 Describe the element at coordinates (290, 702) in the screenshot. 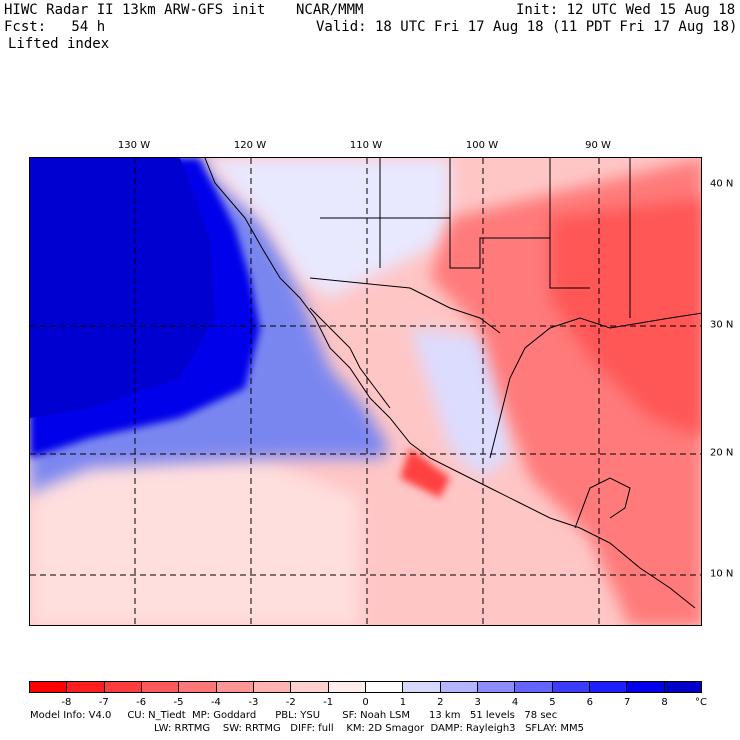

I see `colorbar-tick-label: -2` at that location.